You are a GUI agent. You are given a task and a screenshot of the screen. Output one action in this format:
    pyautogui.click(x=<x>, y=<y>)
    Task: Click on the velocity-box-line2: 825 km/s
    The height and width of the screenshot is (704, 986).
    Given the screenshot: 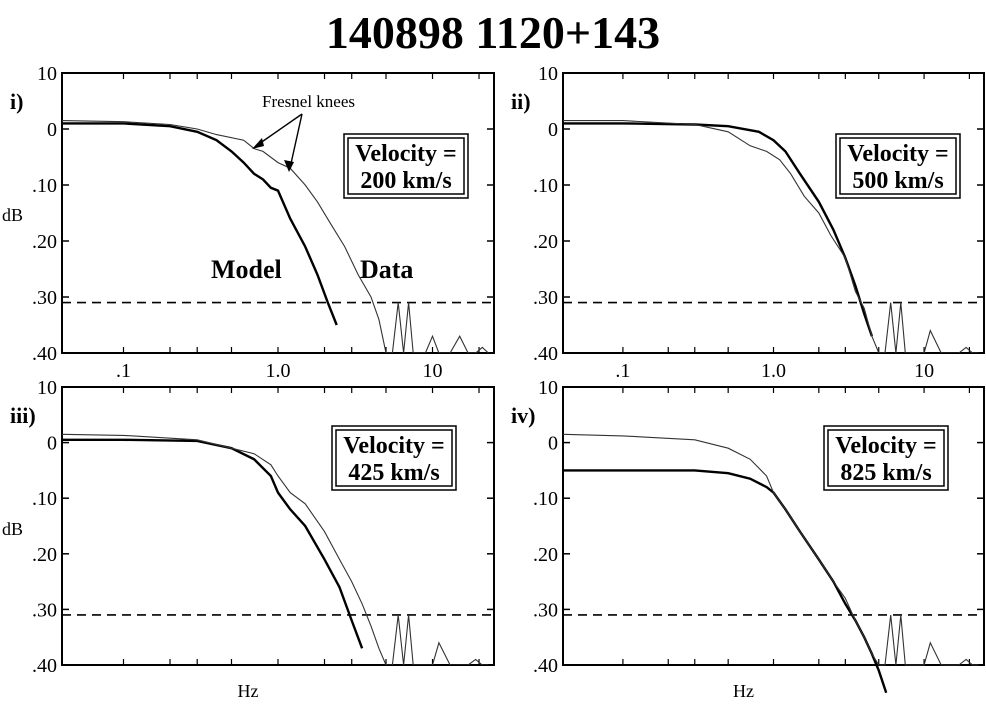 What is the action you would take?
    pyautogui.click(x=885, y=473)
    